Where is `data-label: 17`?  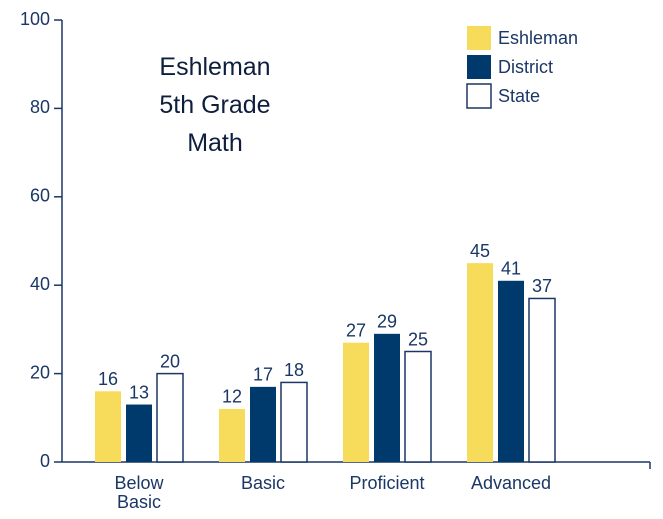 data-label: 17 is located at coordinates (263, 375).